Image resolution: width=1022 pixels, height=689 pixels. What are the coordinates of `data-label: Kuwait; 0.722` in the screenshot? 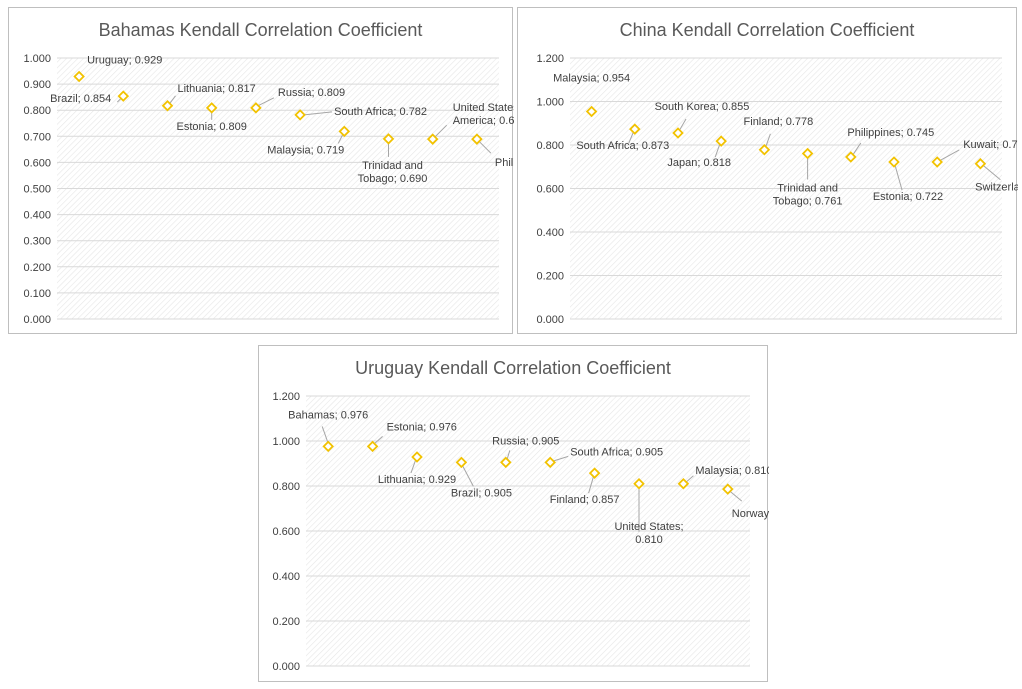 It's located at (990, 145).